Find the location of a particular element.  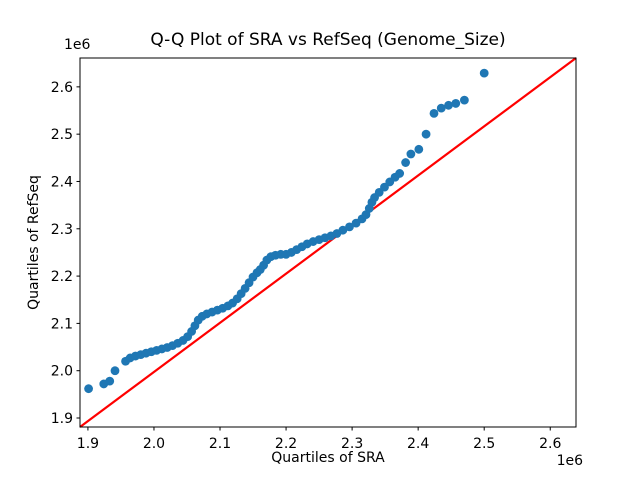

y-tick-label: 2.0 is located at coordinates (62, 372).